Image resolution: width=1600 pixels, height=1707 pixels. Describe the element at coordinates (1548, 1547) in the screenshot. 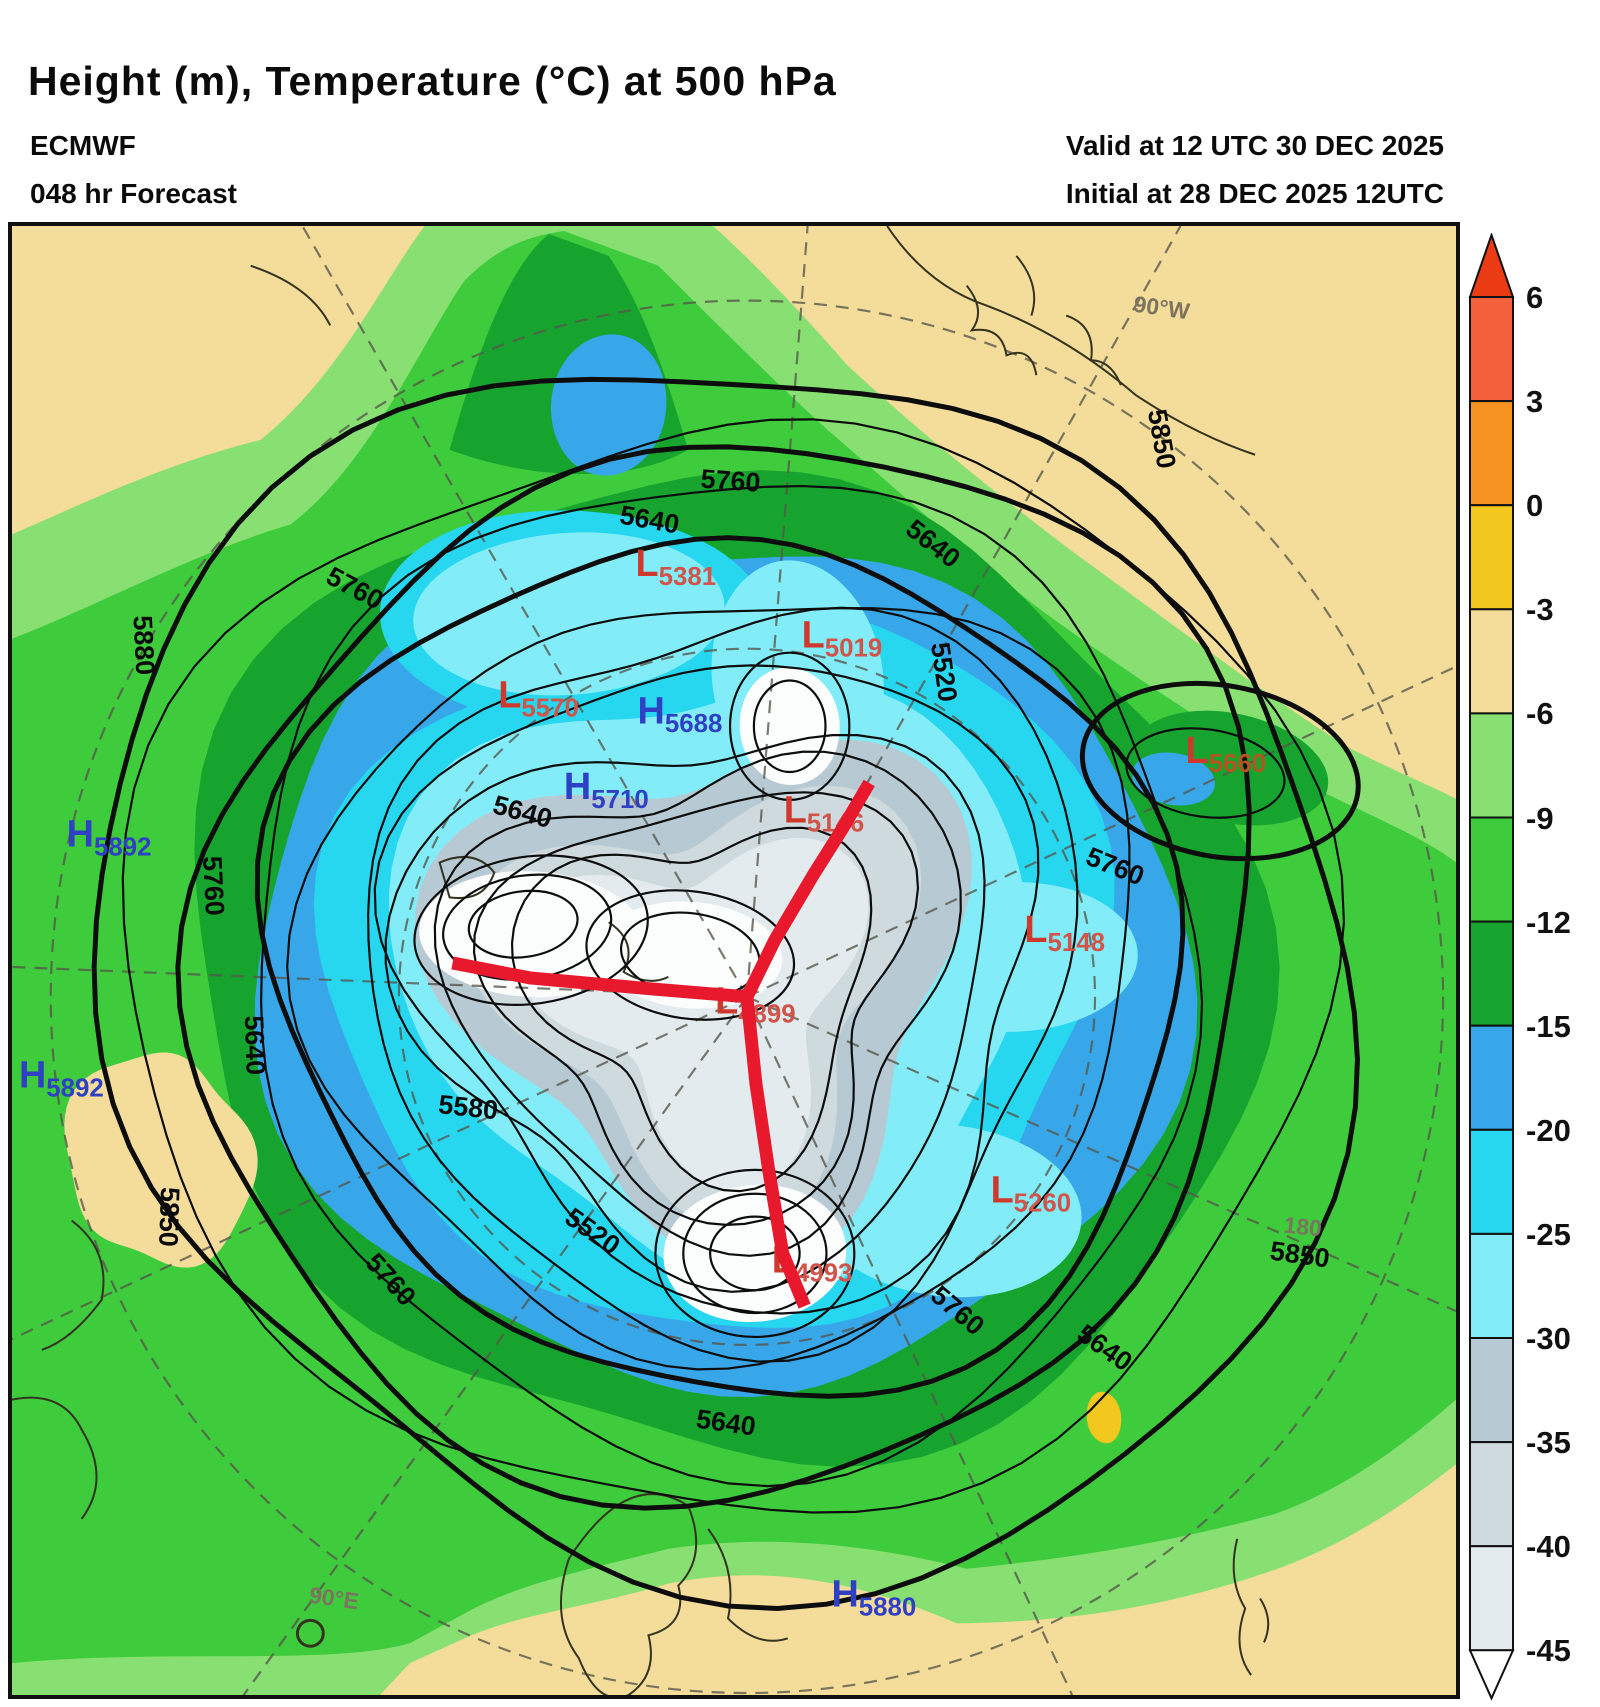

I see `colorbar-tick--40: -40` at that location.